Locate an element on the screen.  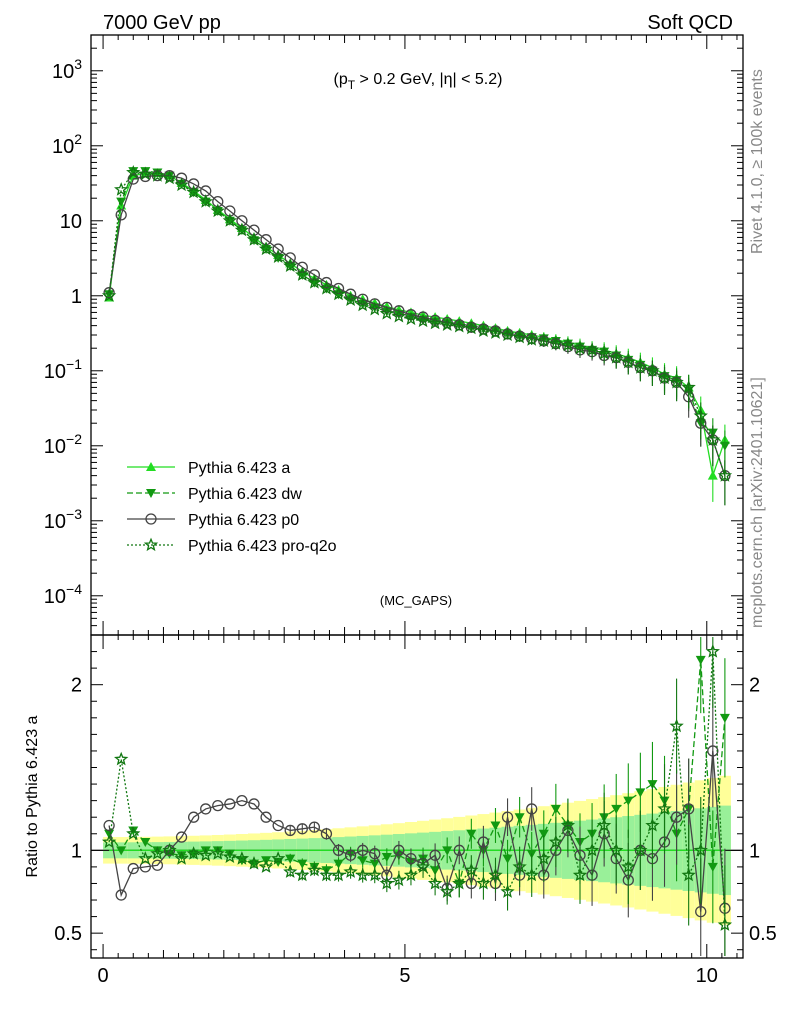
ratio-axis-label: Ratio to Pythia 6.423 a is located at coordinates (32, 796).